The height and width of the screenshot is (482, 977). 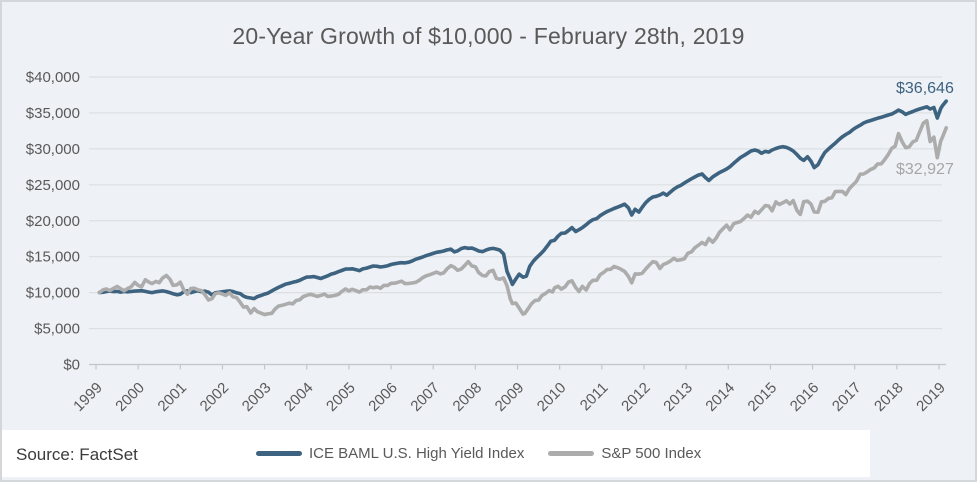 What do you see at coordinates (53, 257) in the screenshot?
I see `svg-text: $15,000` at bounding box center [53, 257].